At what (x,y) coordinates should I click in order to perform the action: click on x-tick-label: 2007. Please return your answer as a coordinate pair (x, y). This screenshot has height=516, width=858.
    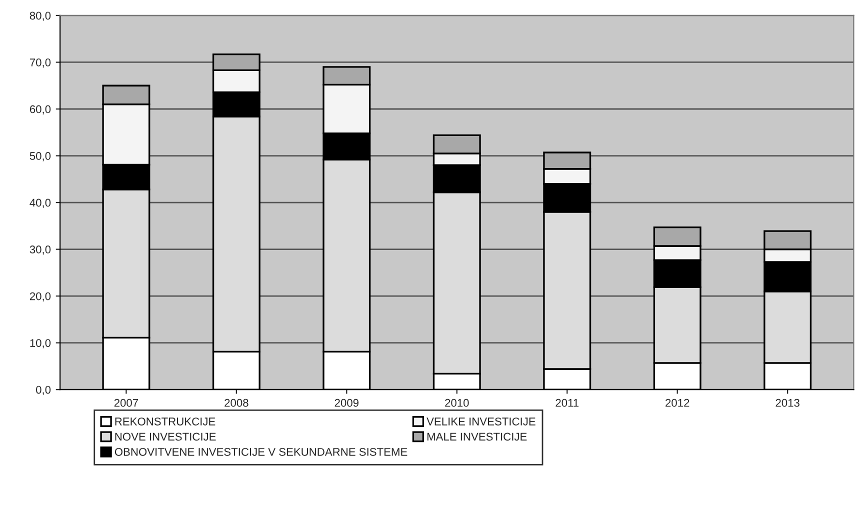
    Looking at the image, I should click on (126, 402).